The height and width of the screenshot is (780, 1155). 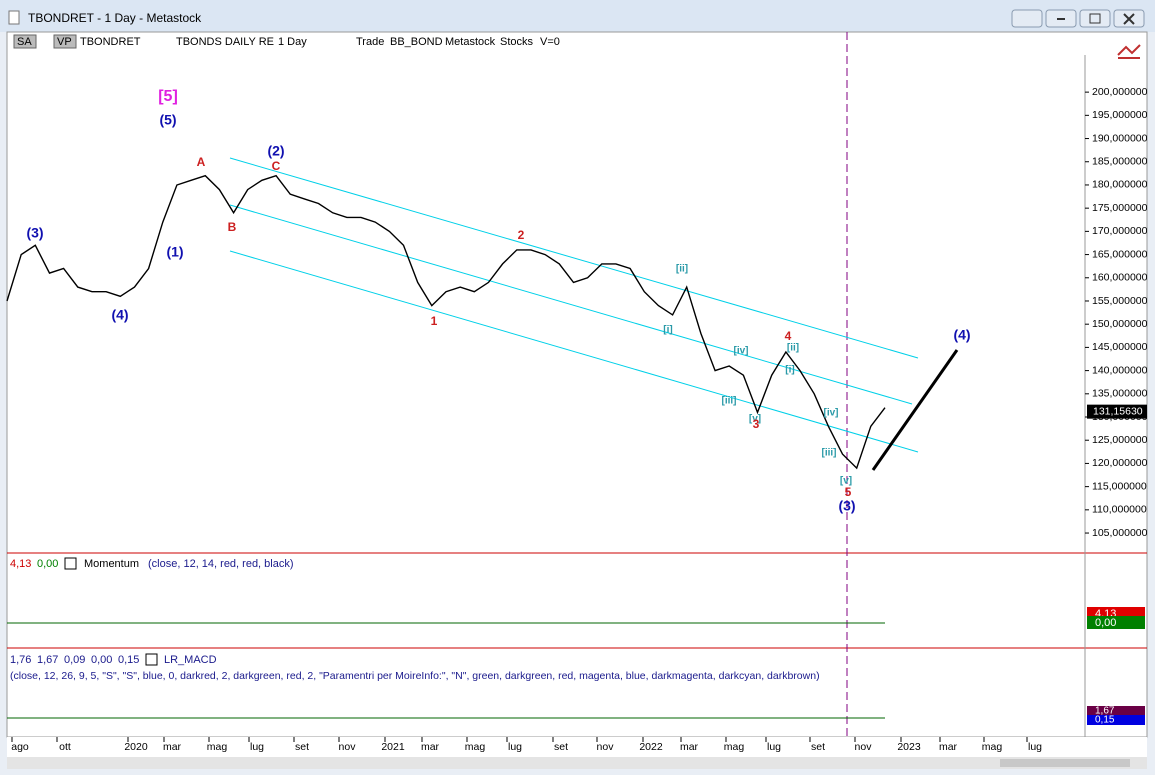 I want to click on restore-button, so click(x=1027, y=18).